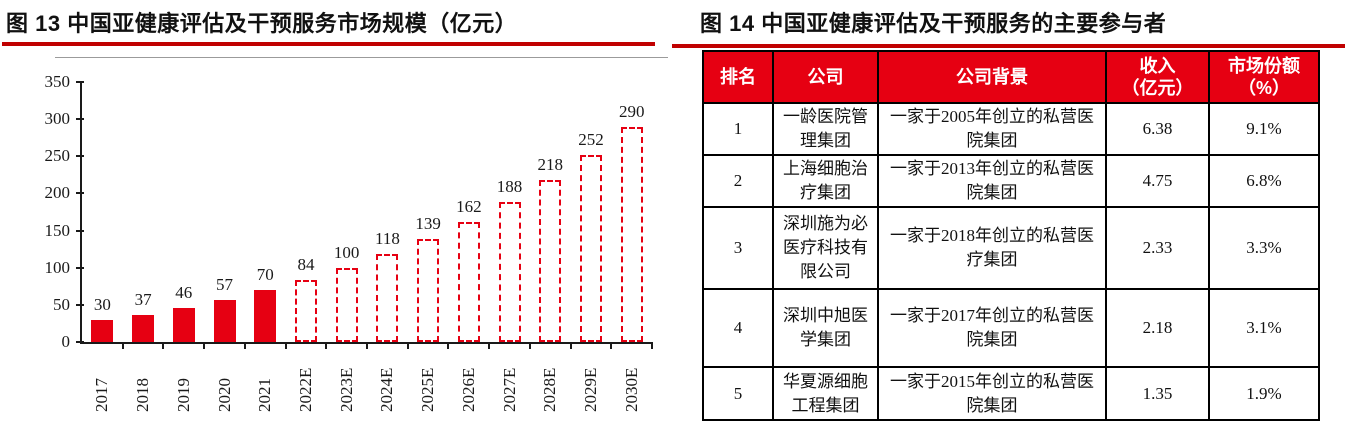 The width and height of the screenshot is (1345, 431). What do you see at coordinates (590, 248) in the screenshot?
I see `bar-2029E` at bounding box center [590, 248].